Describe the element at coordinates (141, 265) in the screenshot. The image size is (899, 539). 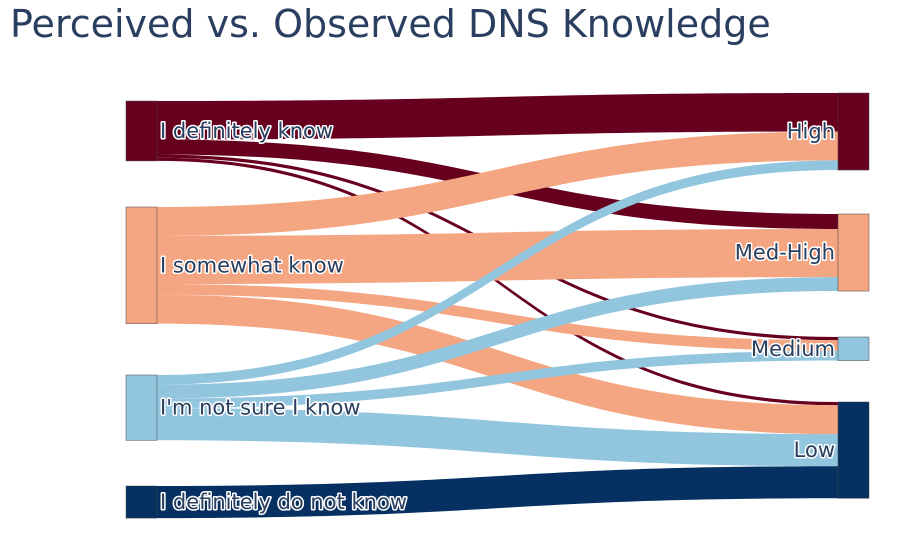
I see `node-s1` at that location.